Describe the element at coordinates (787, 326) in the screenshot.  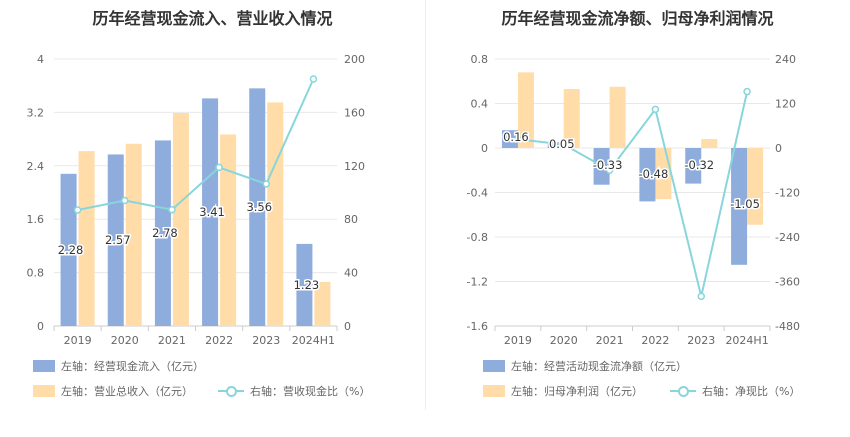
I see `y-right-tick-label: -480` at that location.